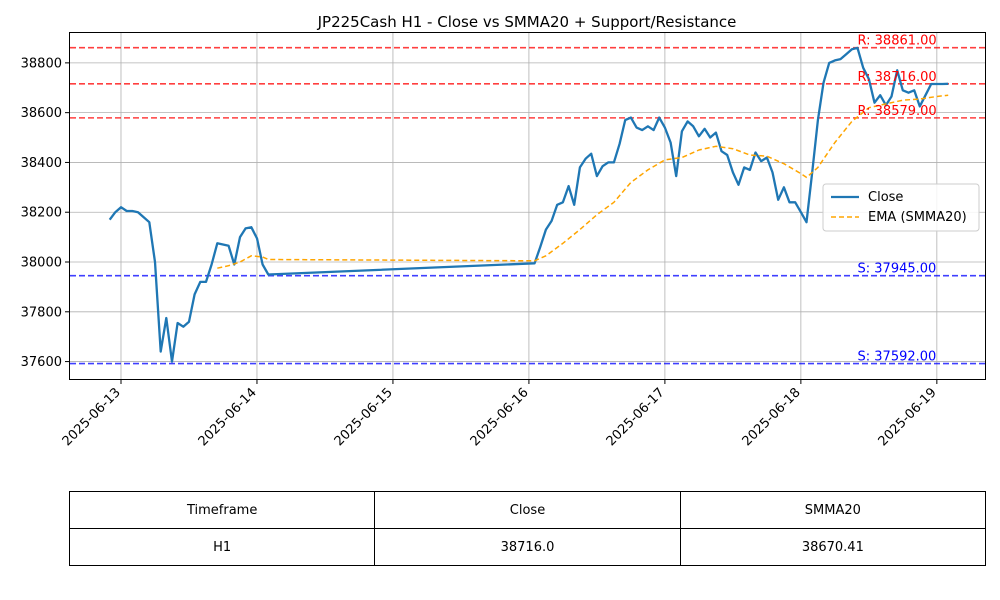  I want to click on resistance-label: R: 38579.00, so click(897, 111).